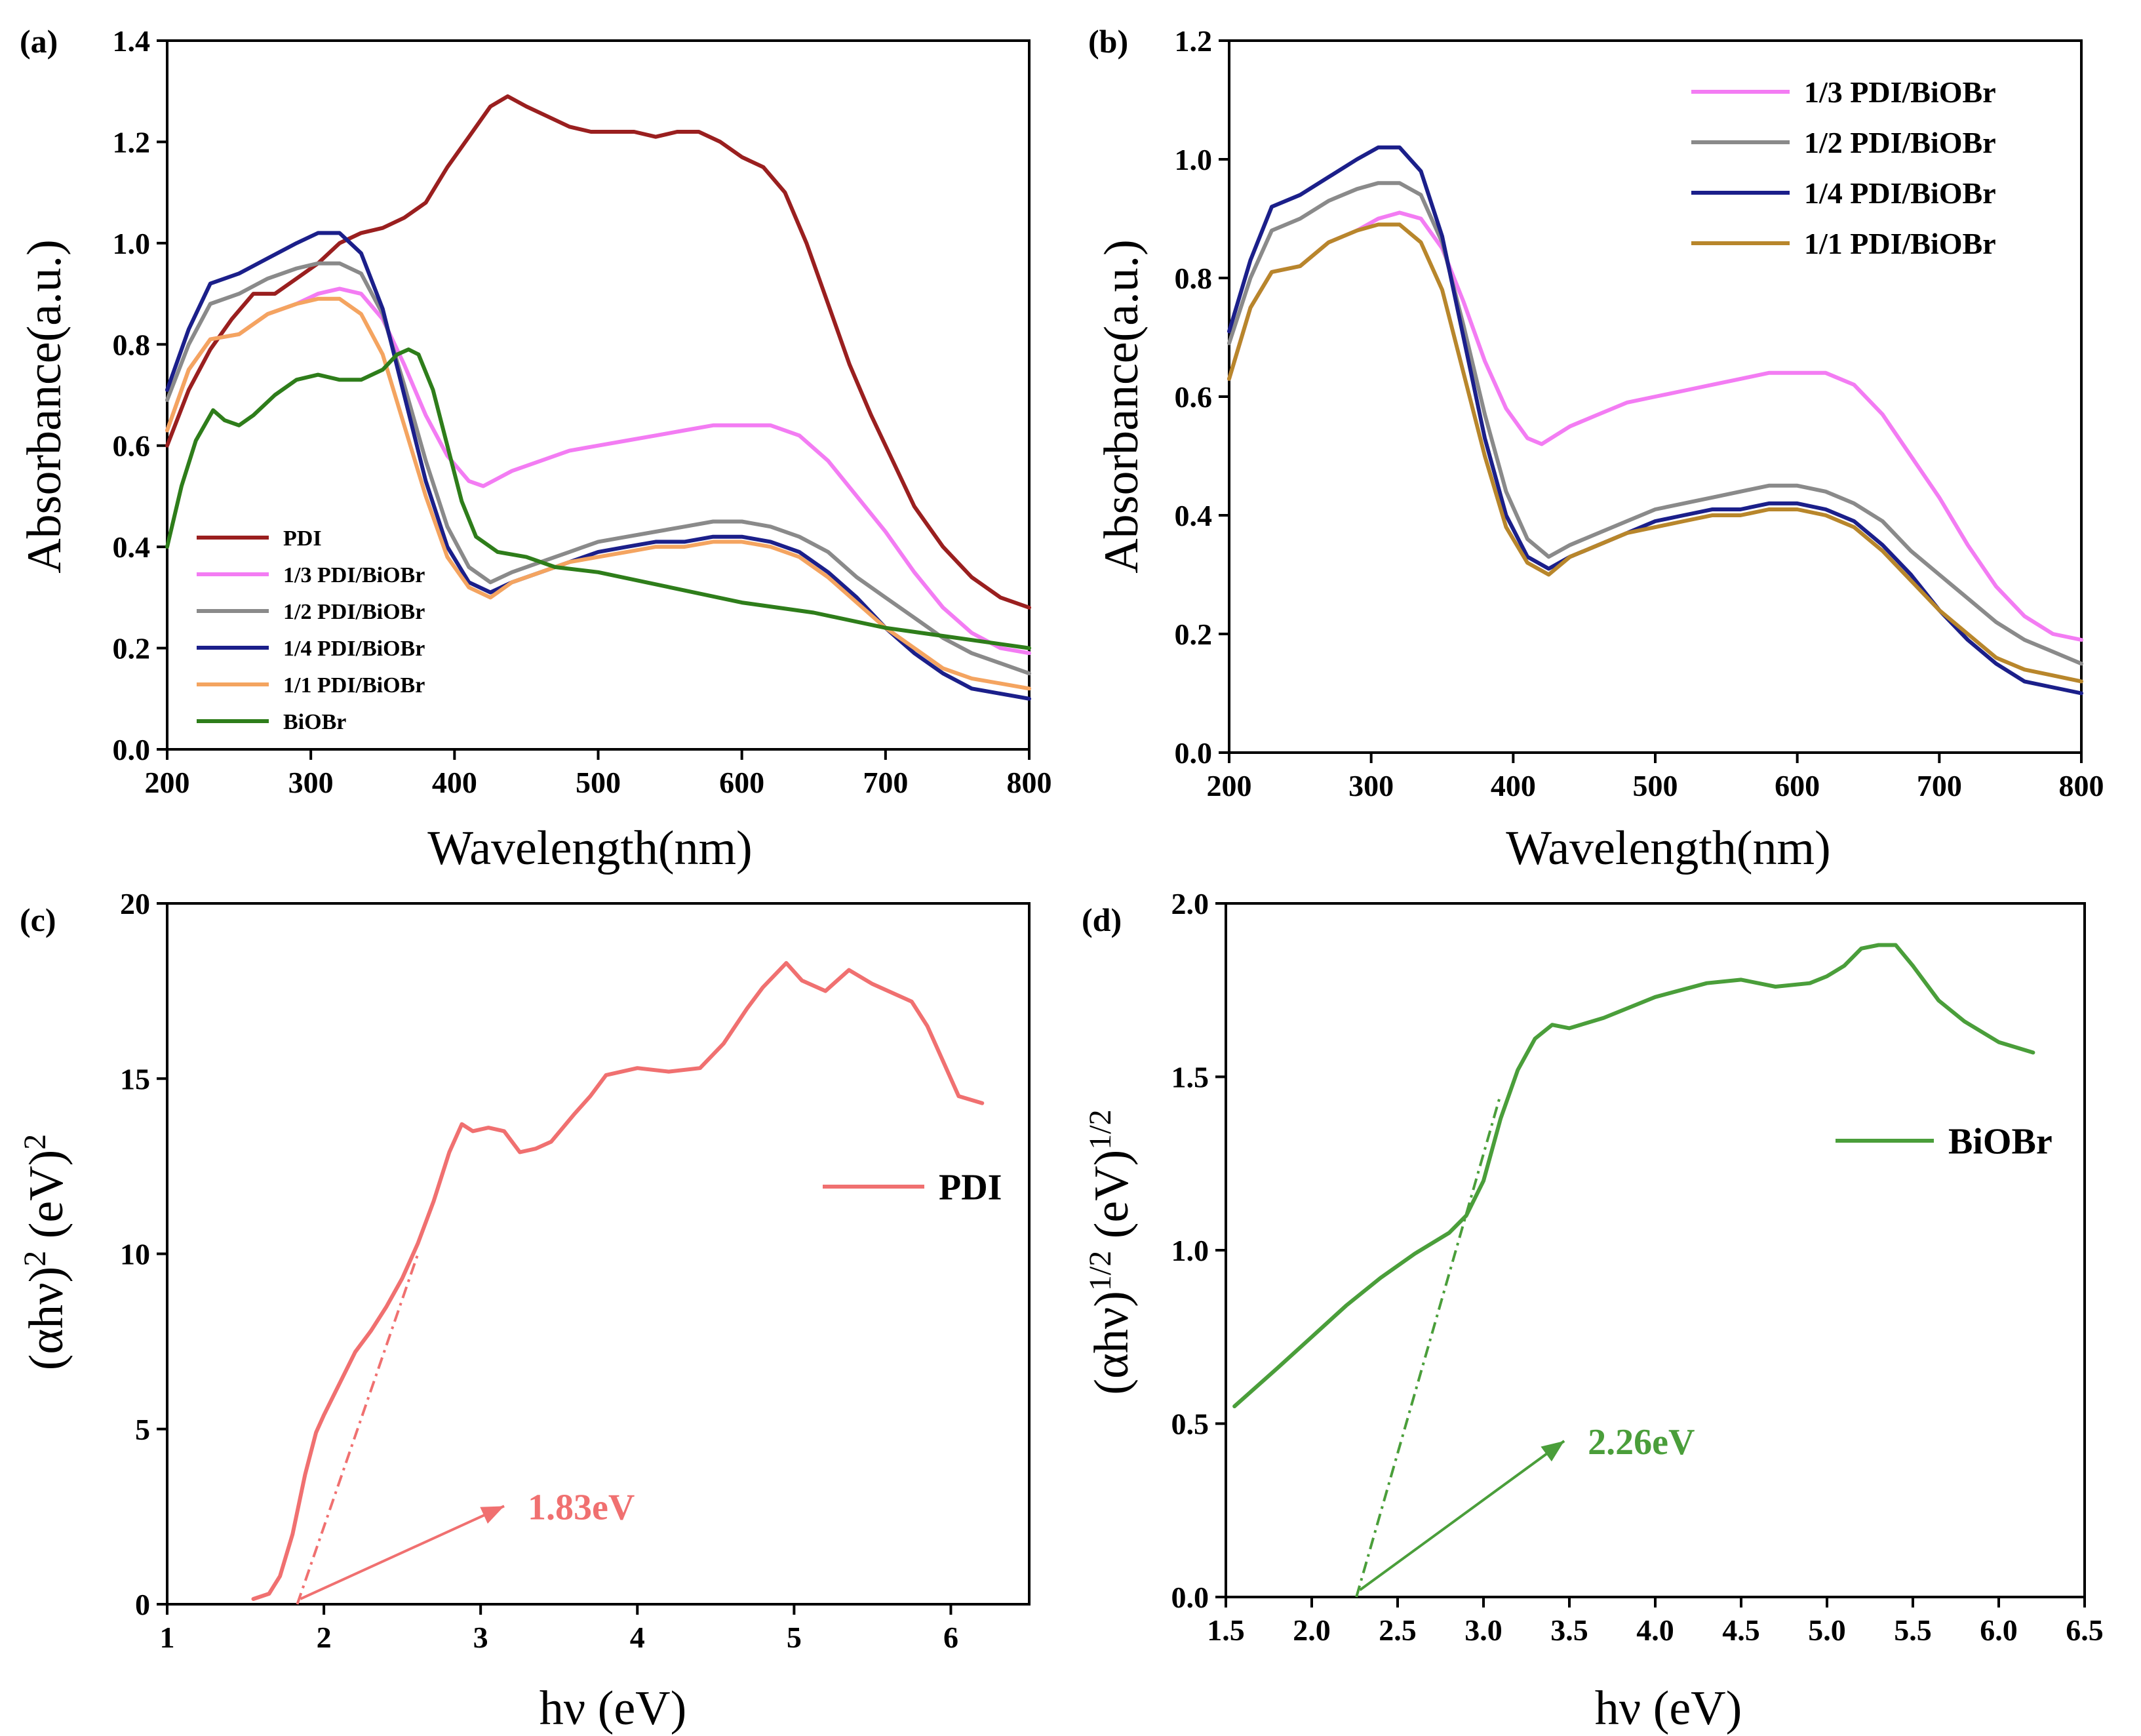  Describe the element at coordinates (1944, 1142) in the screenshot. I see `legend-d: BiOBr` at that location.